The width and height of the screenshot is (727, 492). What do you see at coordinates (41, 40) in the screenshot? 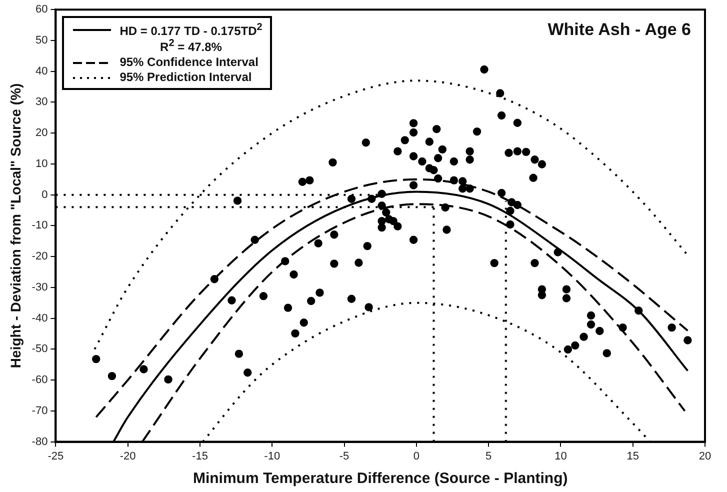
I see `y-tick-label: 50` at bounding box center [41, 40].